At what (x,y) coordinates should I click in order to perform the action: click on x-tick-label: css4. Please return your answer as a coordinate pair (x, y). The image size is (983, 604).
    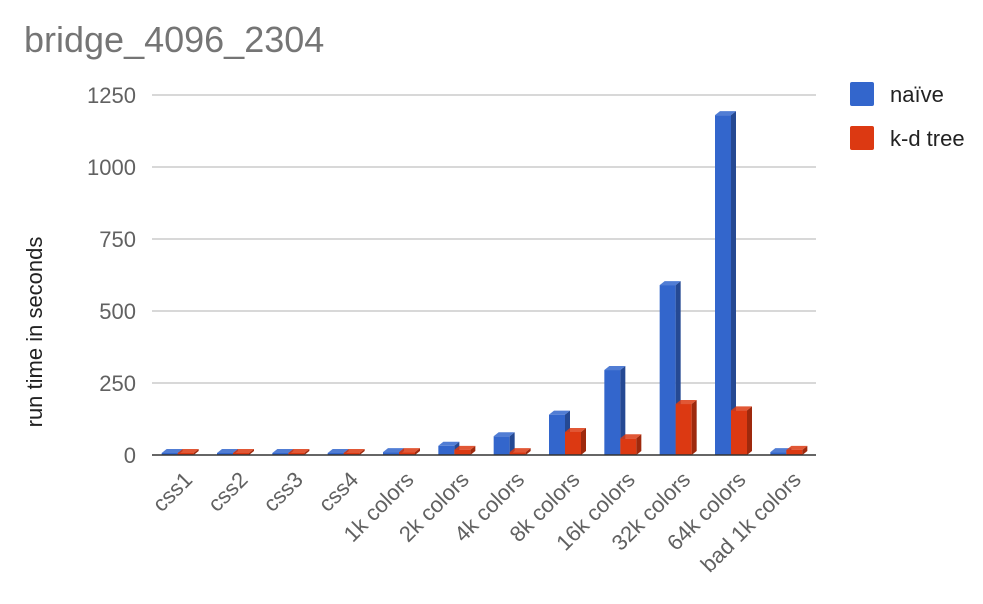
    Looking at the image, I should click on (339, 492).